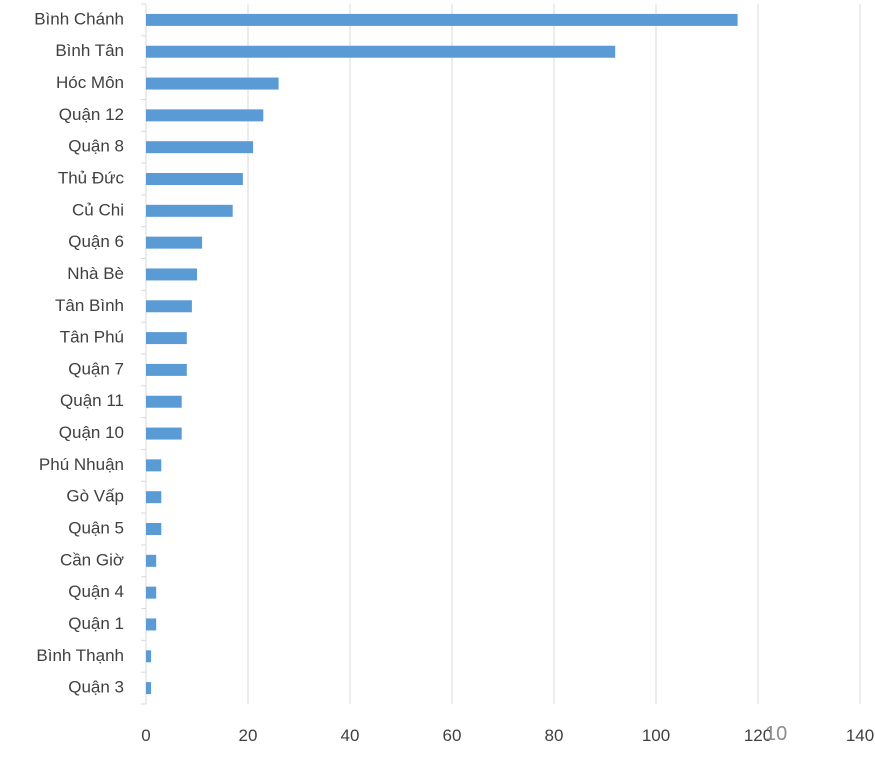 Image resolution: width=875 pixels, height=773 pixels. I want to click on category-label: Tân Phú, so click(92, 337).